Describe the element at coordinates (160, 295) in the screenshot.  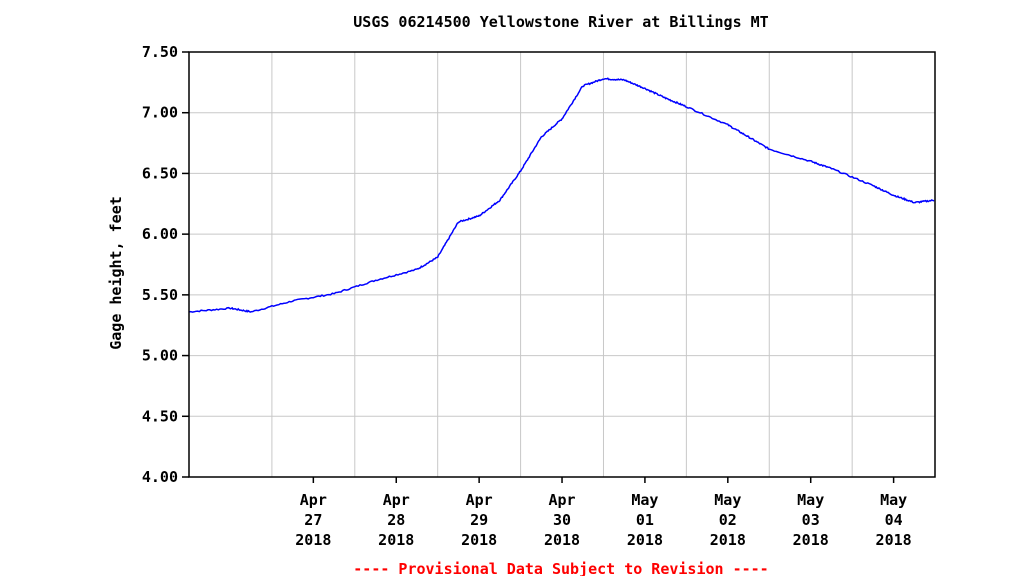
I see `y-tick-label: 5.50` at that location.